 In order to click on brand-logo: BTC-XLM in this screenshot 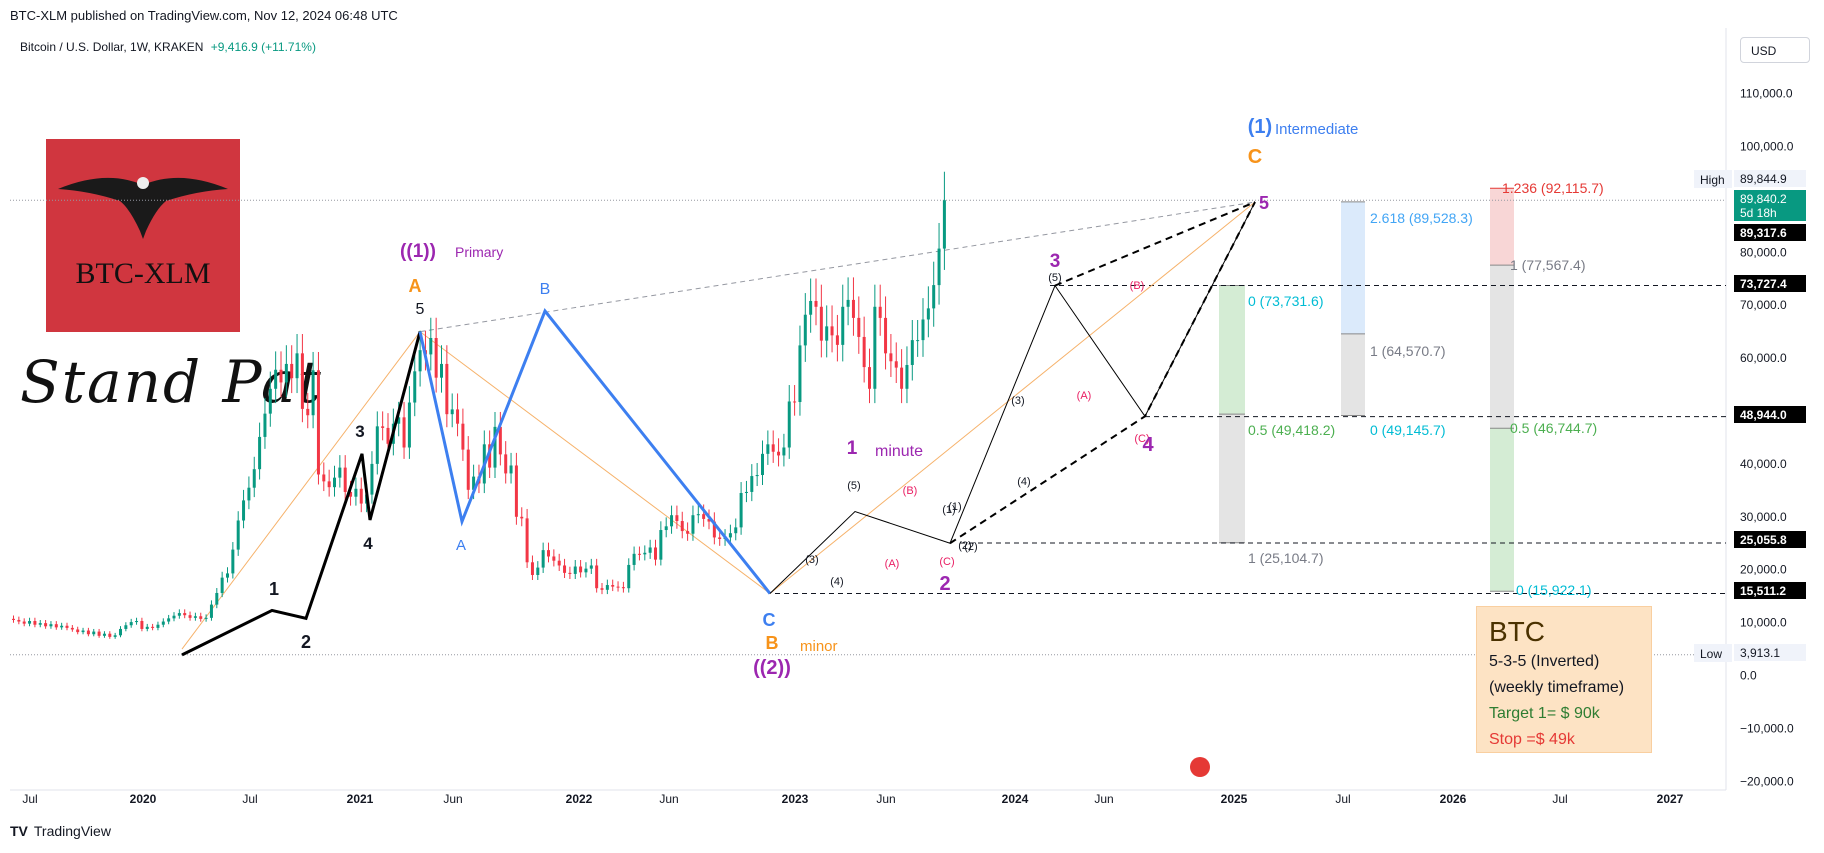, I will do `click(143, 235)`.